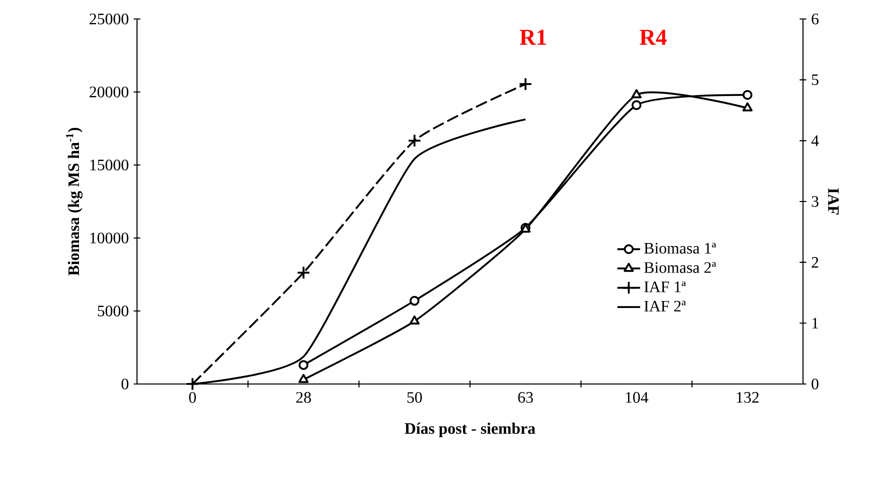 Image resolution: width=877 pixels, height=477 pixels. Describe the element at coordinates (665, 286) in the screenshot. I see `legend-label: IAF 1ª` at that location.